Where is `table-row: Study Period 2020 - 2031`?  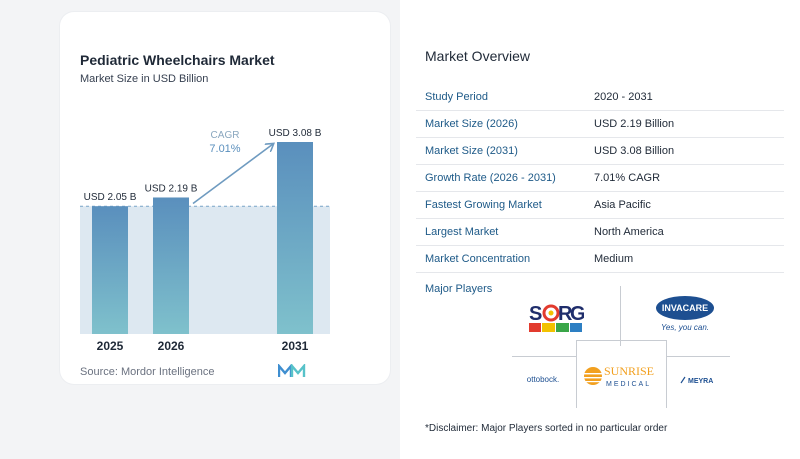 table-row: Study Period 2020 - 2031 is located at coordinates (600, 97).